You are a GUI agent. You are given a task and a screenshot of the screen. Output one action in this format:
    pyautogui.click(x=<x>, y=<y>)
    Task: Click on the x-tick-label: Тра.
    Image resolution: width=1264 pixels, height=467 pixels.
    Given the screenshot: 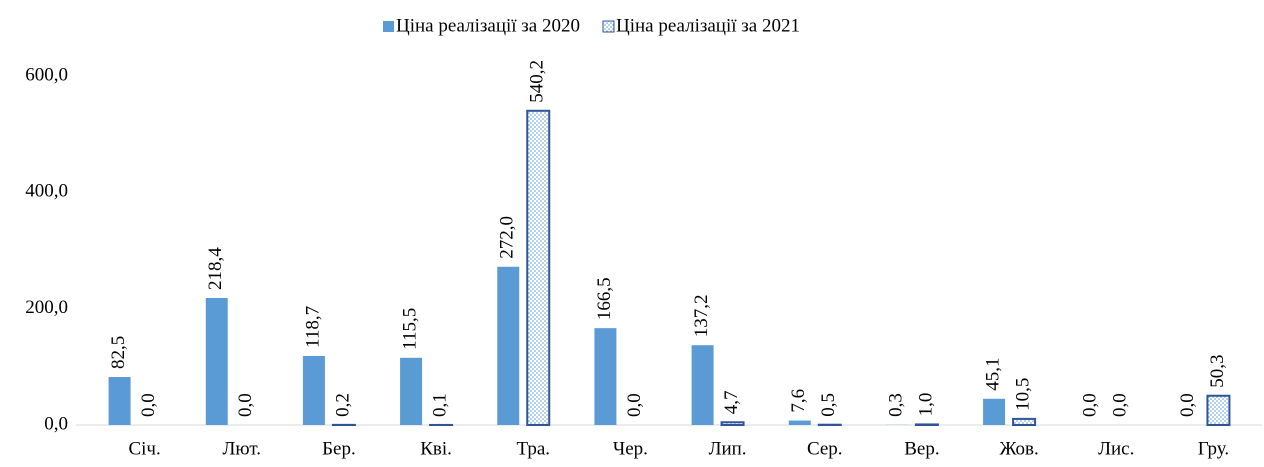 What is the action you would take?
    pyautogui.click(x=533, y=448)
    